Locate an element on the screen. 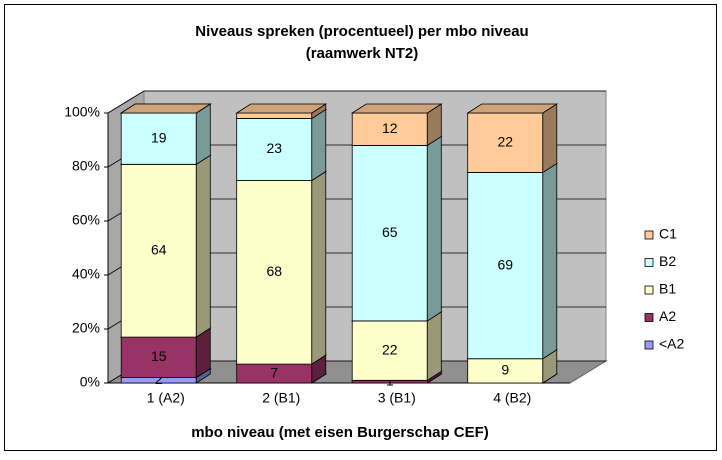 The width and height of the screenshot is (722, 460). data-label: 15 is located at coordinates (159, 356).